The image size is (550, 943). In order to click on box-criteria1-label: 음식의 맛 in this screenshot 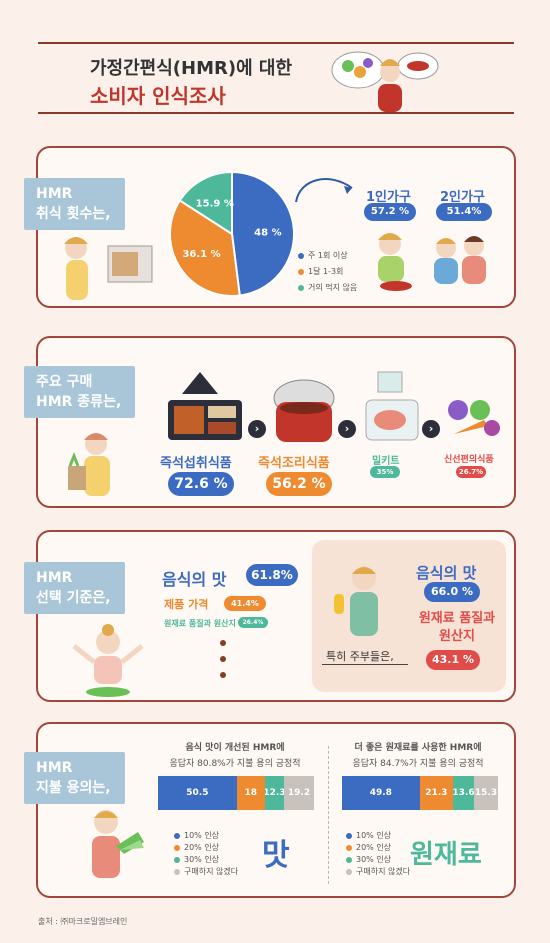, I will do `click(446, 573)`.